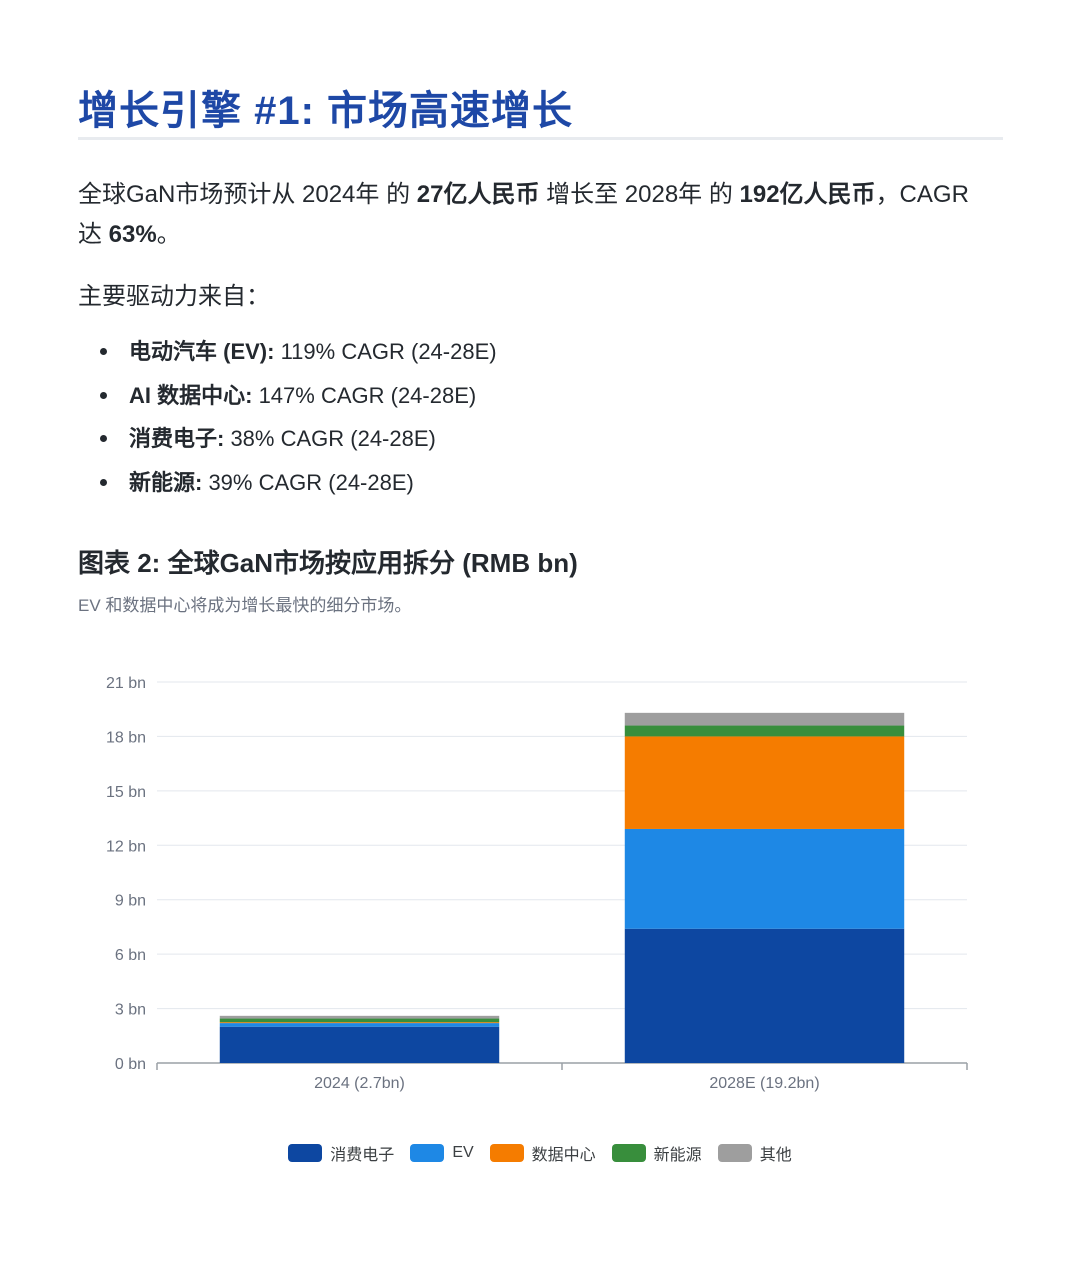  I want to click on driver-value: 38% CAGR (24-28E), so click(330, 438).